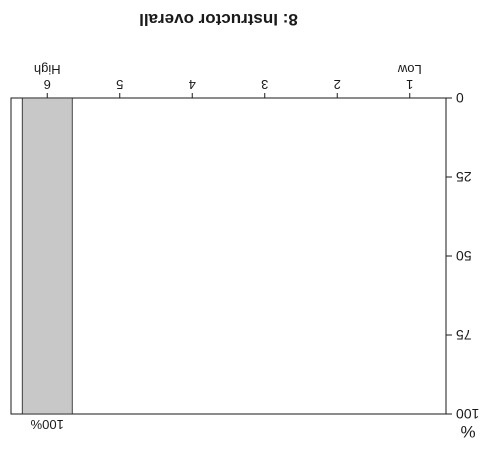 The height and width of the screenshot is (454, 483). Describe the element at coordinates (192, 84) in the screenshot. I see `x-tick-label-4: 4` at that location.